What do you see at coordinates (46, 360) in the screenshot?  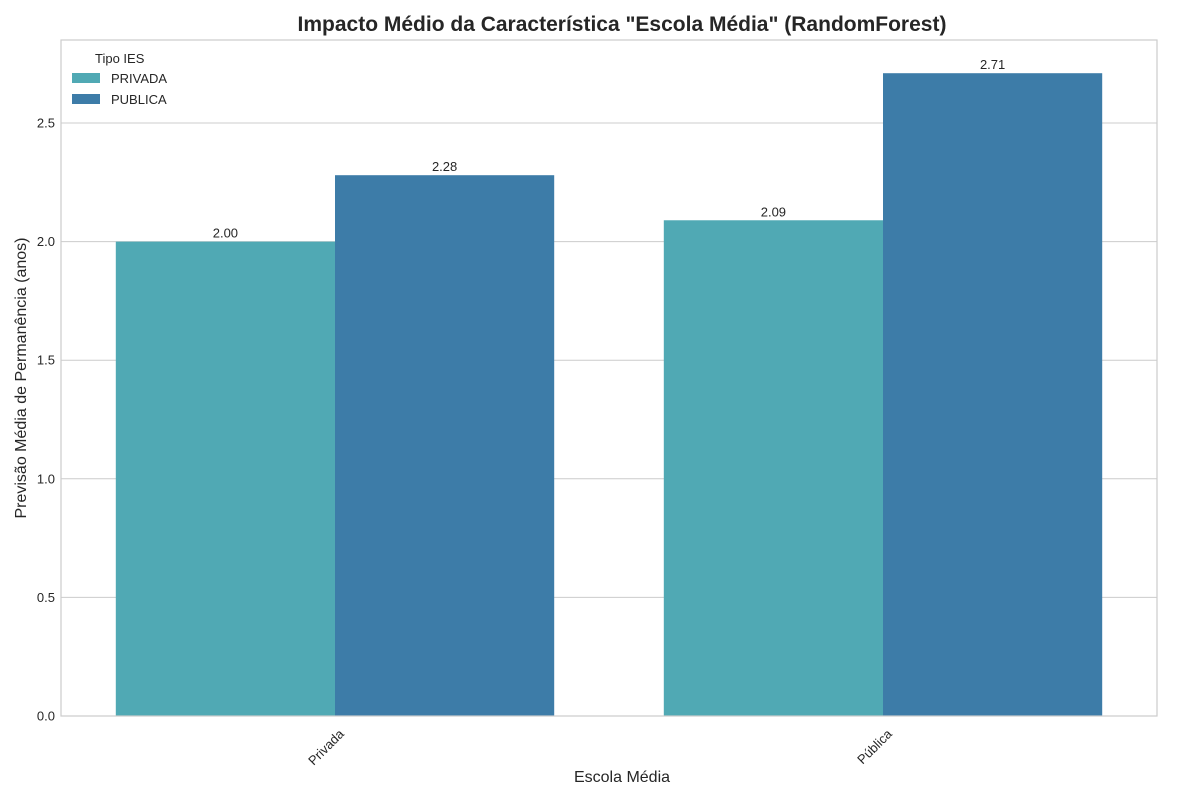 I see `y-tick-label: 1.5` at bounding box center [46, 360].